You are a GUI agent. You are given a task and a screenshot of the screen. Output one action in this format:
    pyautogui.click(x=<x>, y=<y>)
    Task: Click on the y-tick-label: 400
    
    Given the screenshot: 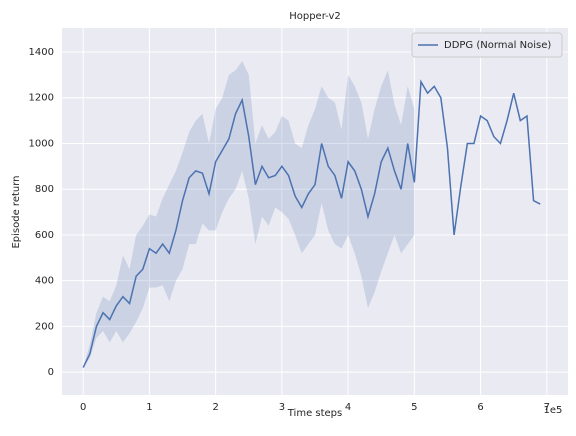 What is the action you would take?
    pyautogui.click(x=44, y=281)
    